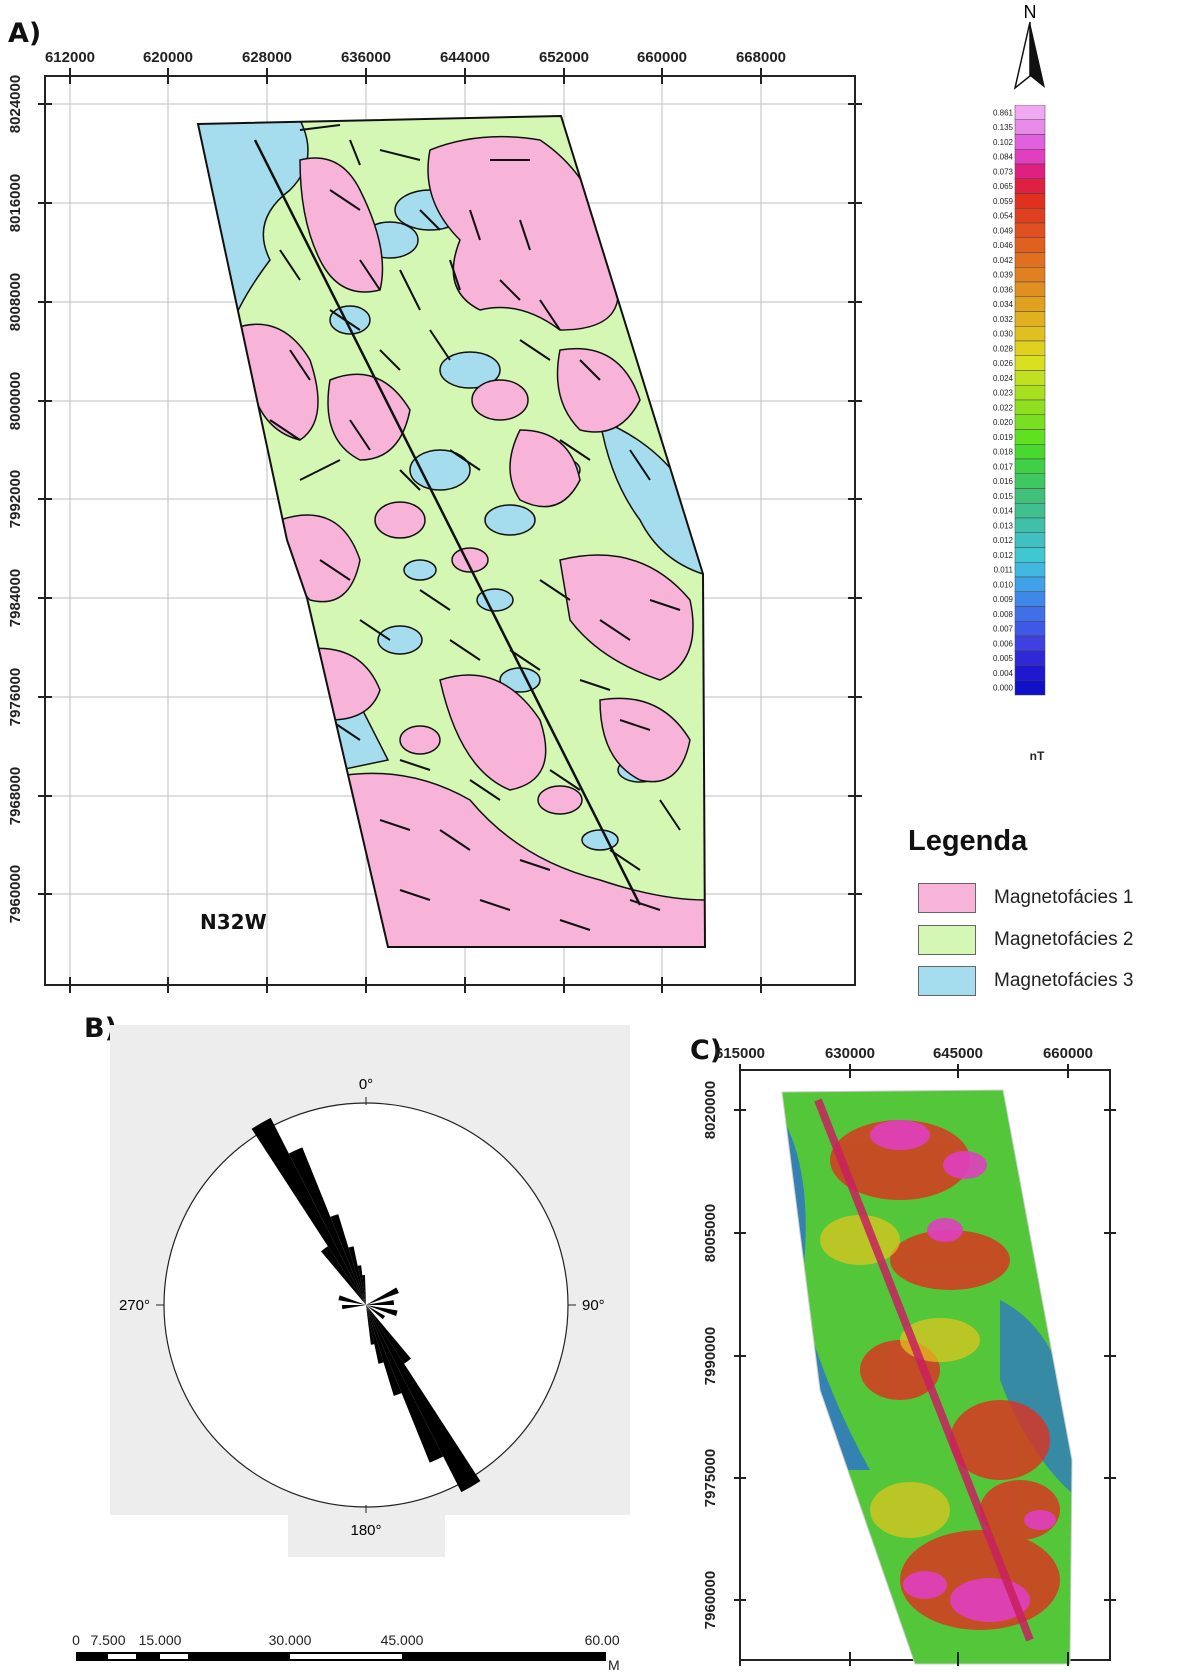  What do you see at coordinates (614, 1665) in the screenshot?
I see `scale-unit: Metros` at bounding box center [614, 1665].